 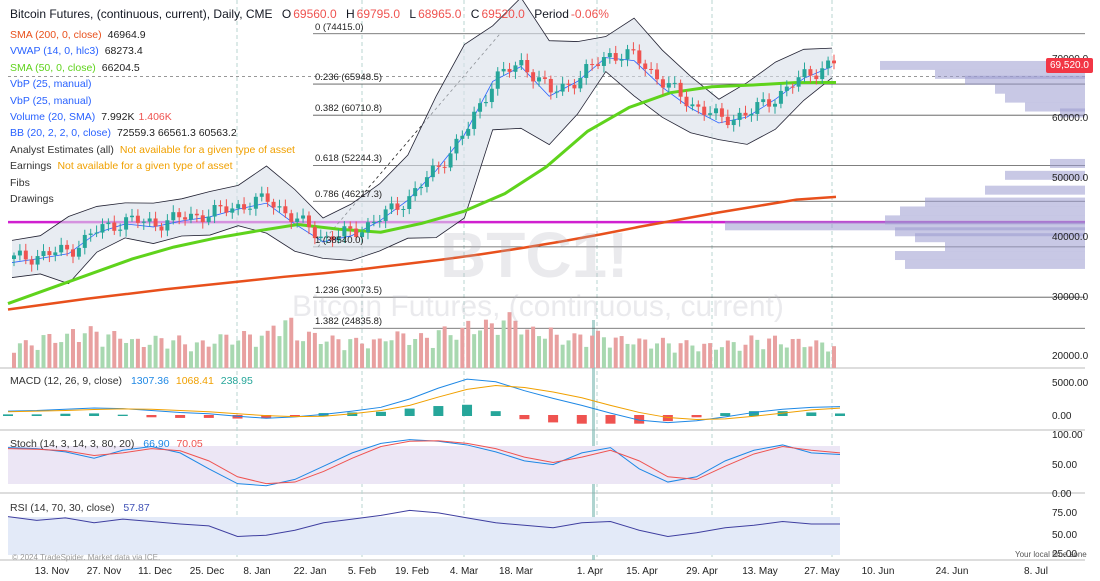 What do you see at coordinates (80, 508) in the screenshot?
I see `rsi-legend: RSI (14, 70, 30, close) 57.87` at bounding box center [80, 508].